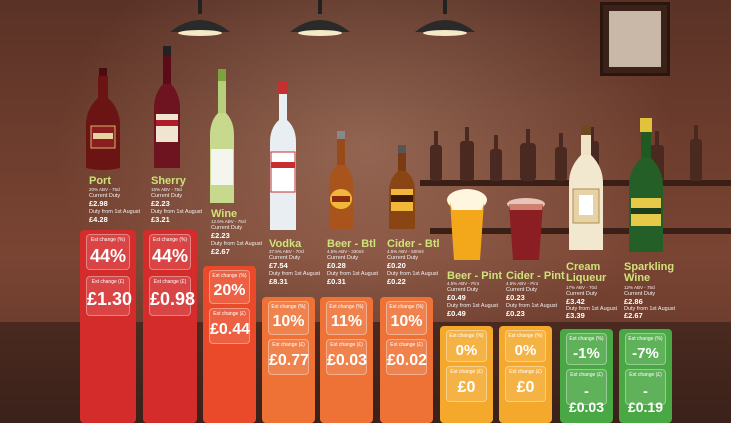 The height and width of the screenshot is (423, 731). I want to click on duty-from-value: £0.22, so click(396, 281).